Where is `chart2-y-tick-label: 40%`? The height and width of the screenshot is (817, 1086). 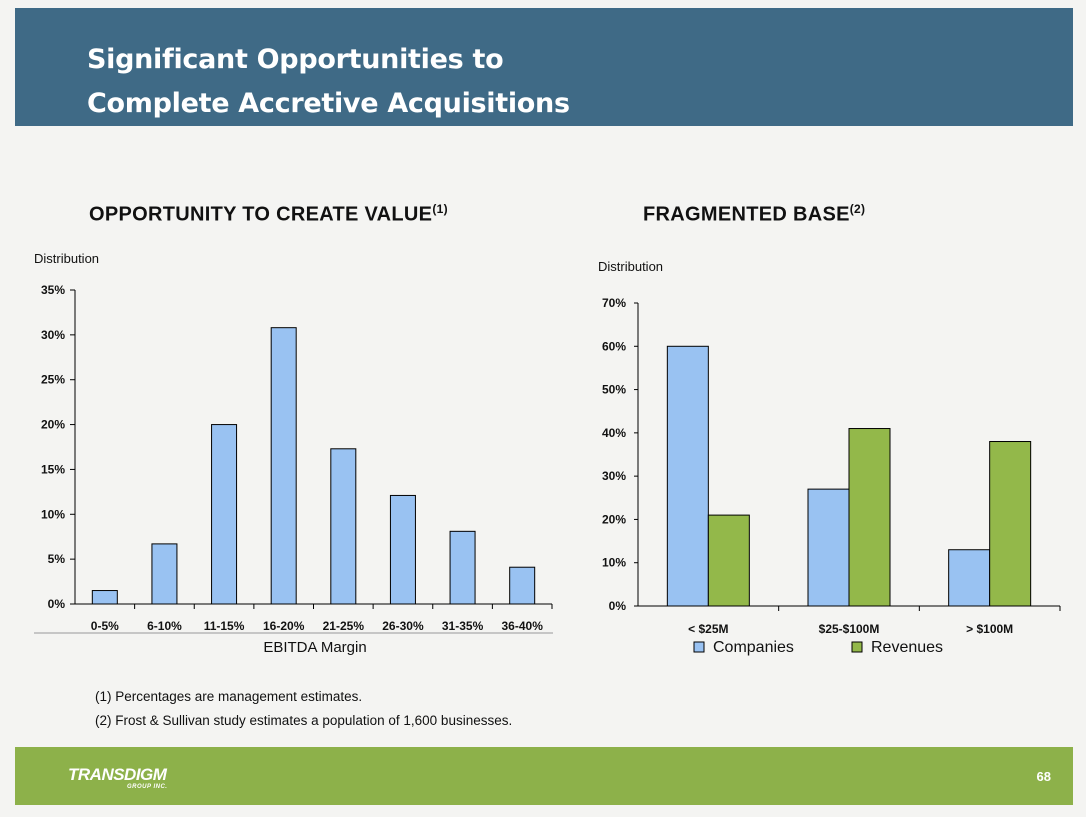
chart2-y-tick-label: 40% is located at coordinates (614, 433).